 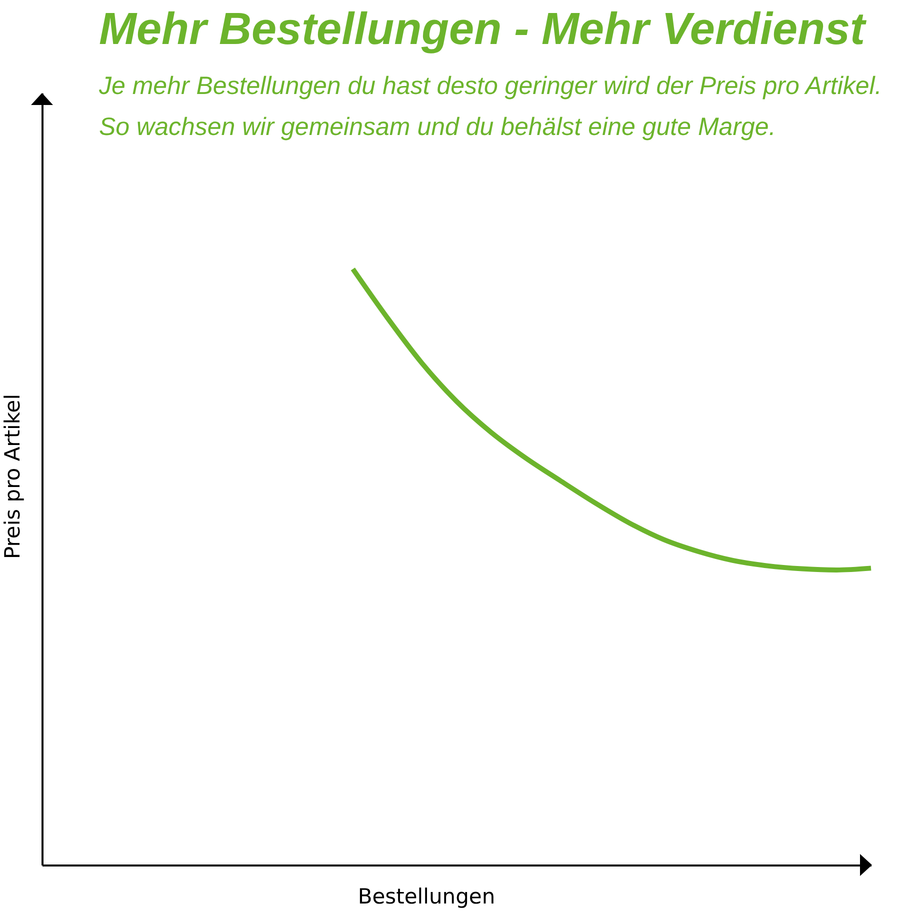 What do you see at coordinates (427, 896) in the screenshot?
I see `x-axis-title: Bestellungen` at bounding box center [427, 896].